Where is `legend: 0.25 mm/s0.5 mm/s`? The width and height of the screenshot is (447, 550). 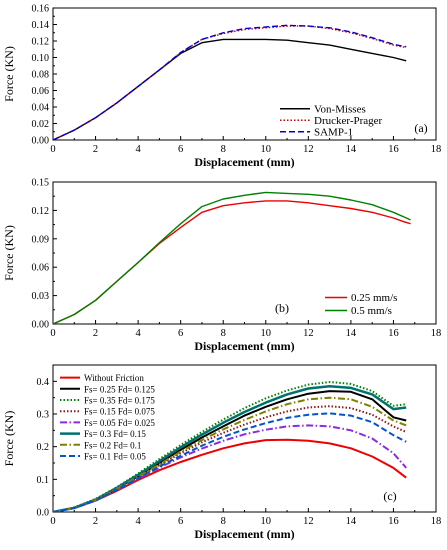 legend: 0.25 mm/s0.5 mm/s is located at coordinates (361, 304).